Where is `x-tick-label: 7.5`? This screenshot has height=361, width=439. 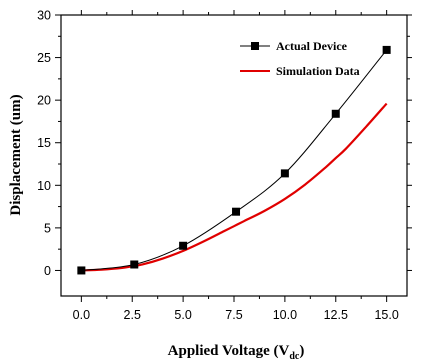 x-tick-label: 7.5 is located at coordinates (233, 315).